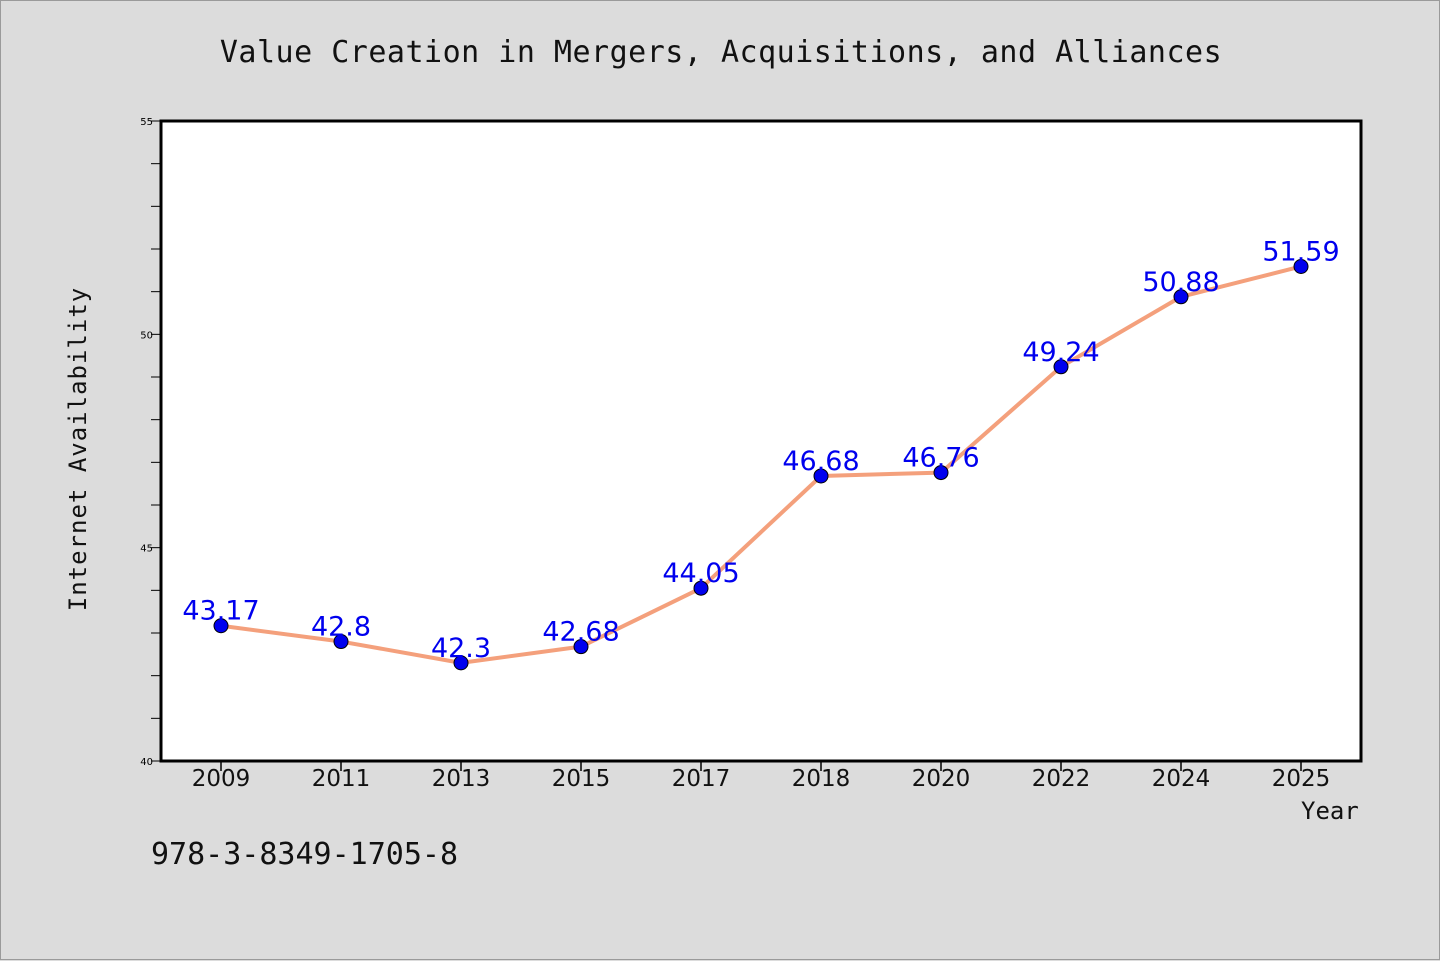 The height and width of the screenshot is (961, 1440). Describe the element at coordinates (1060, 352) in the screenshot. I see `data-label: 49.24` at that location.